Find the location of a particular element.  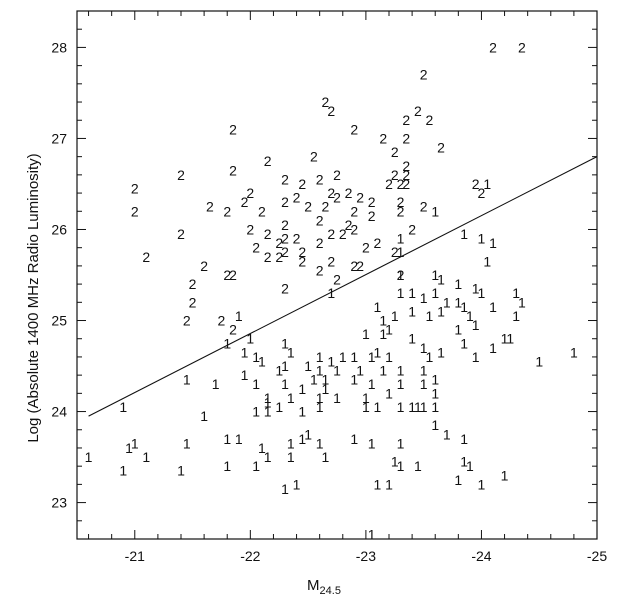

y-axis-title: Log (Absolute 1400 MHz Radio Luminosity) is located at coordinates (33, 297).